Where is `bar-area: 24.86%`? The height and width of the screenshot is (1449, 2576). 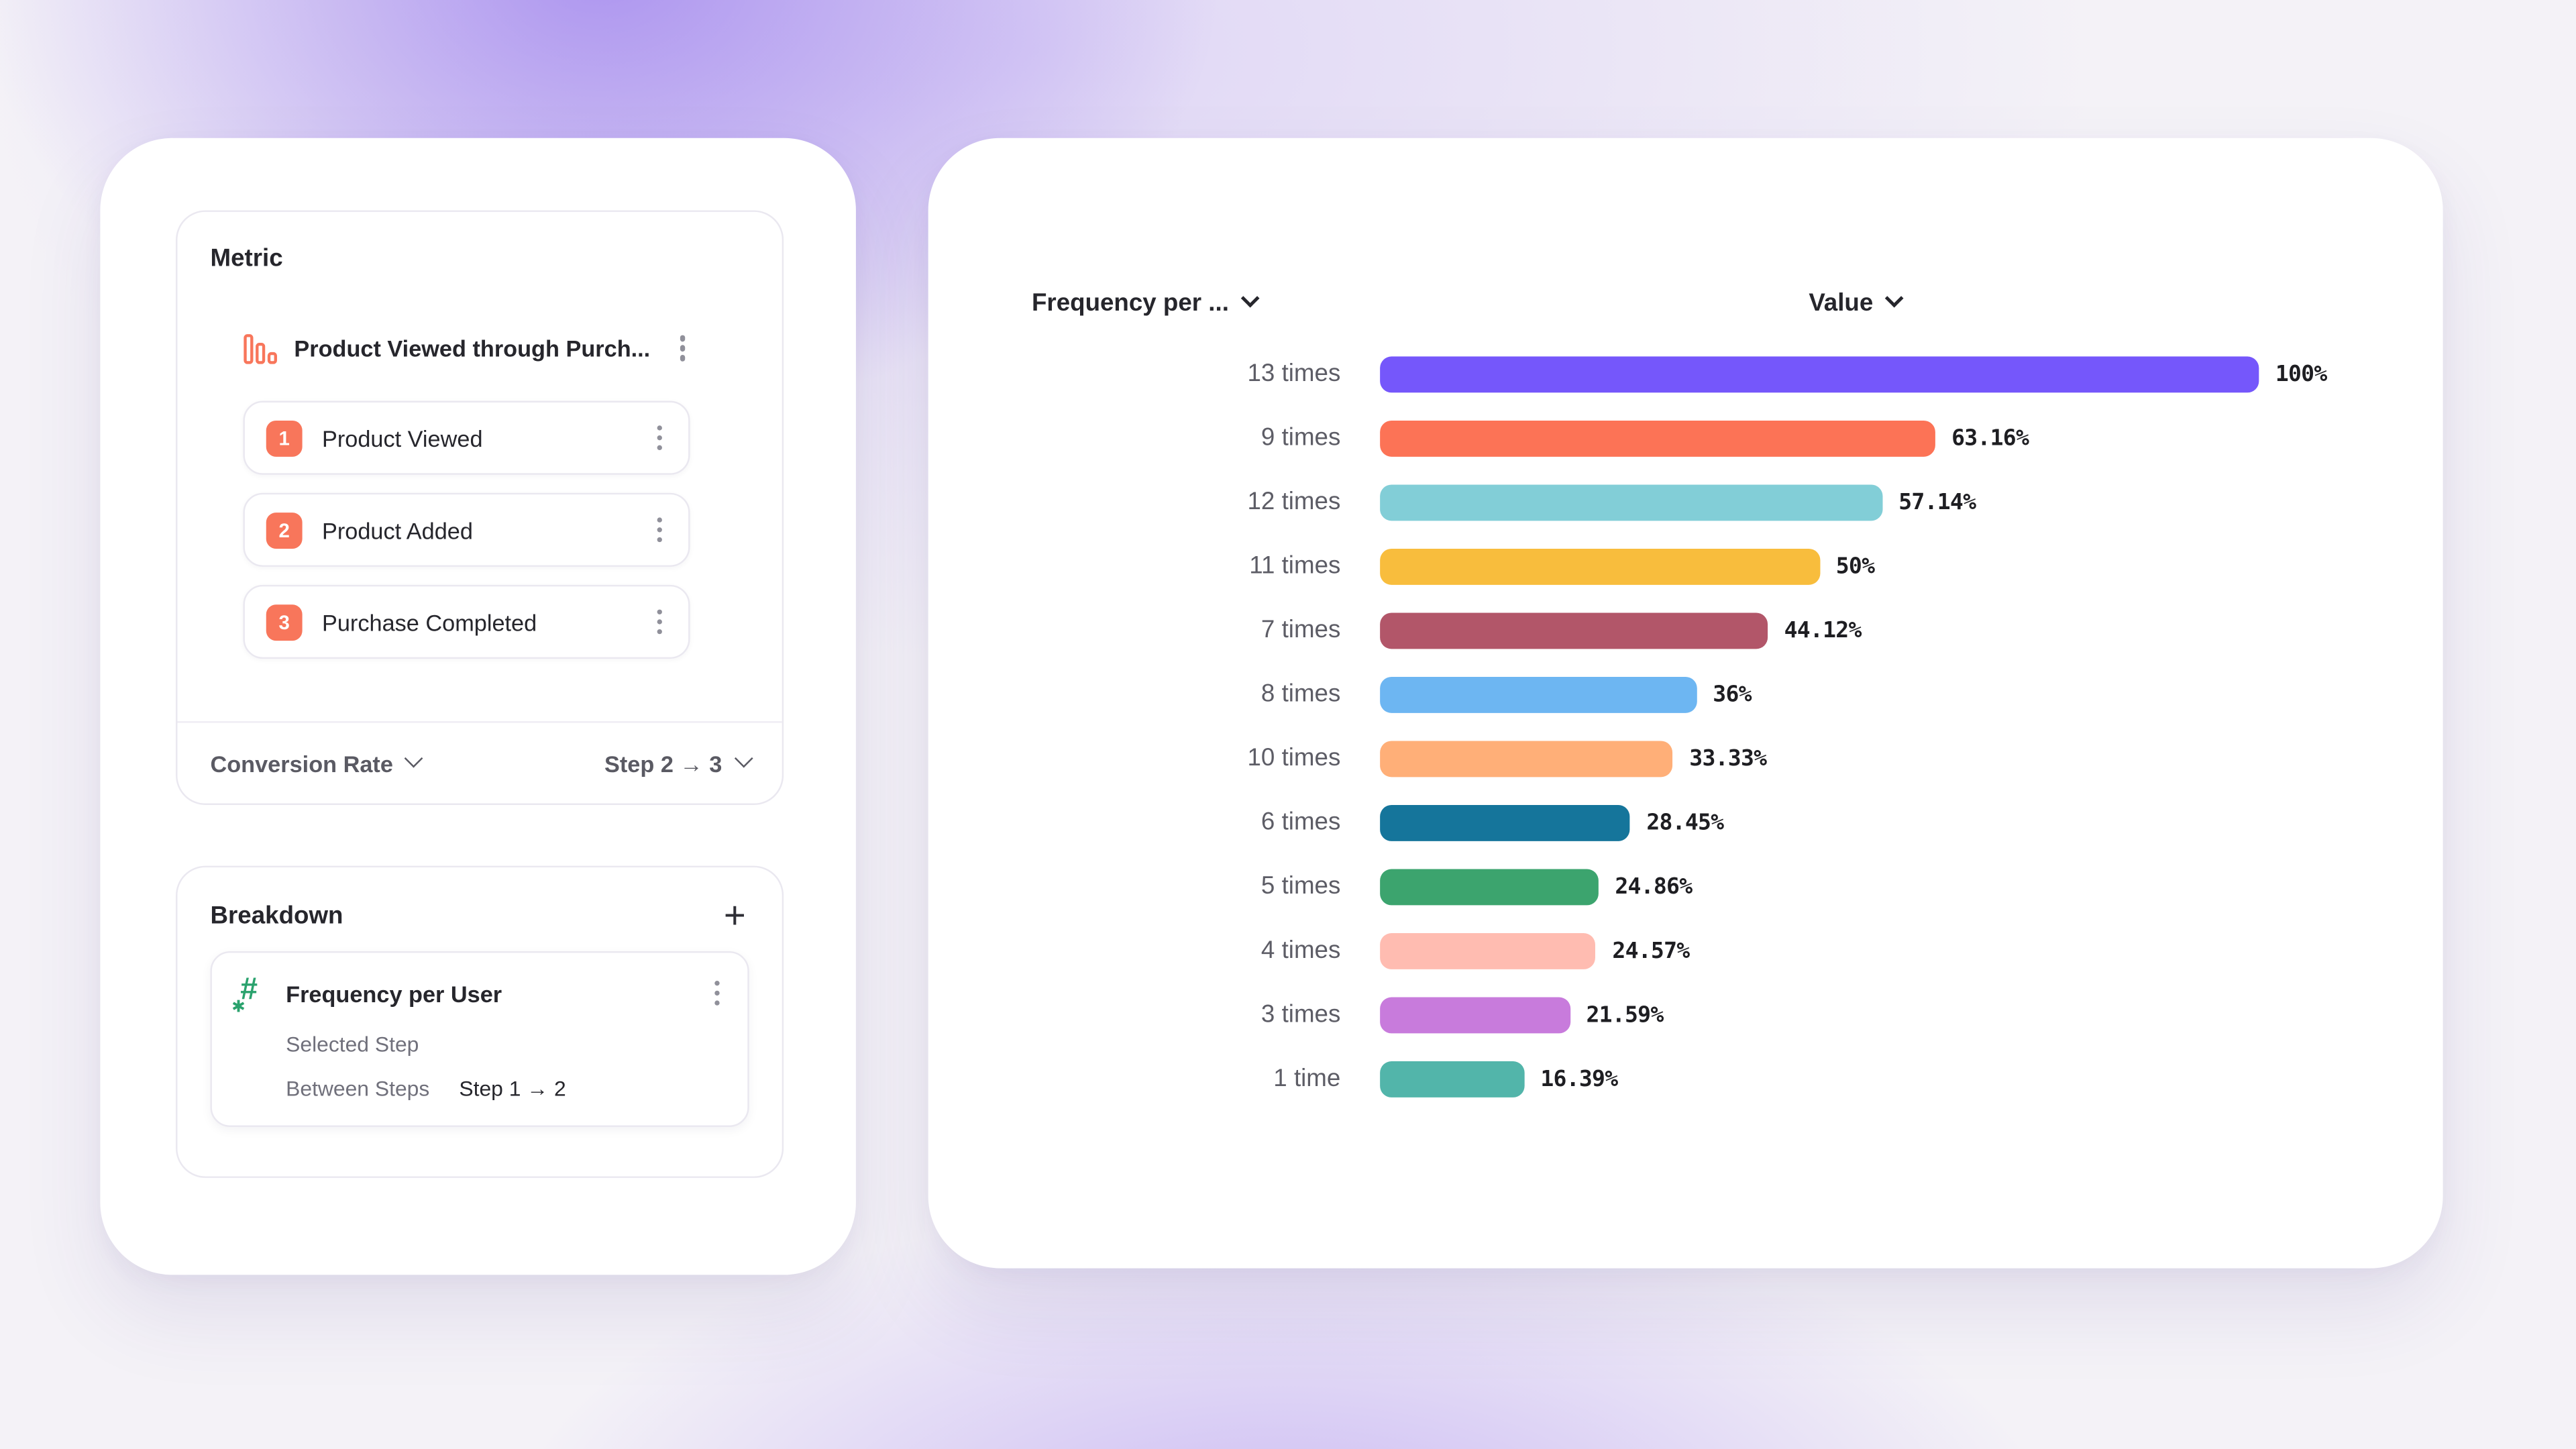
bar-area: 24.86% is located at coordinates (1536, 886).